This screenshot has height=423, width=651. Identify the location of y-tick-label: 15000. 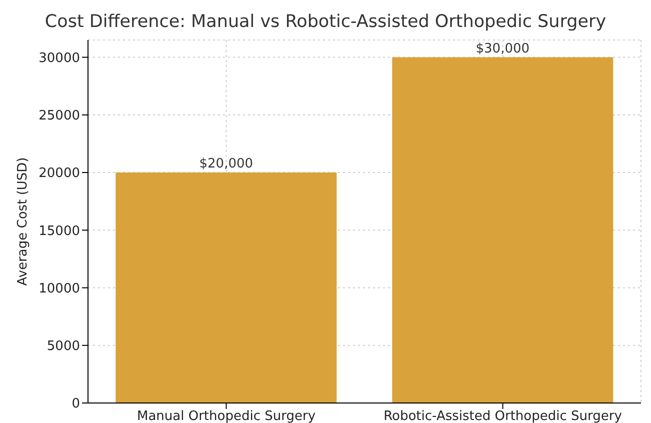
(59, 231).